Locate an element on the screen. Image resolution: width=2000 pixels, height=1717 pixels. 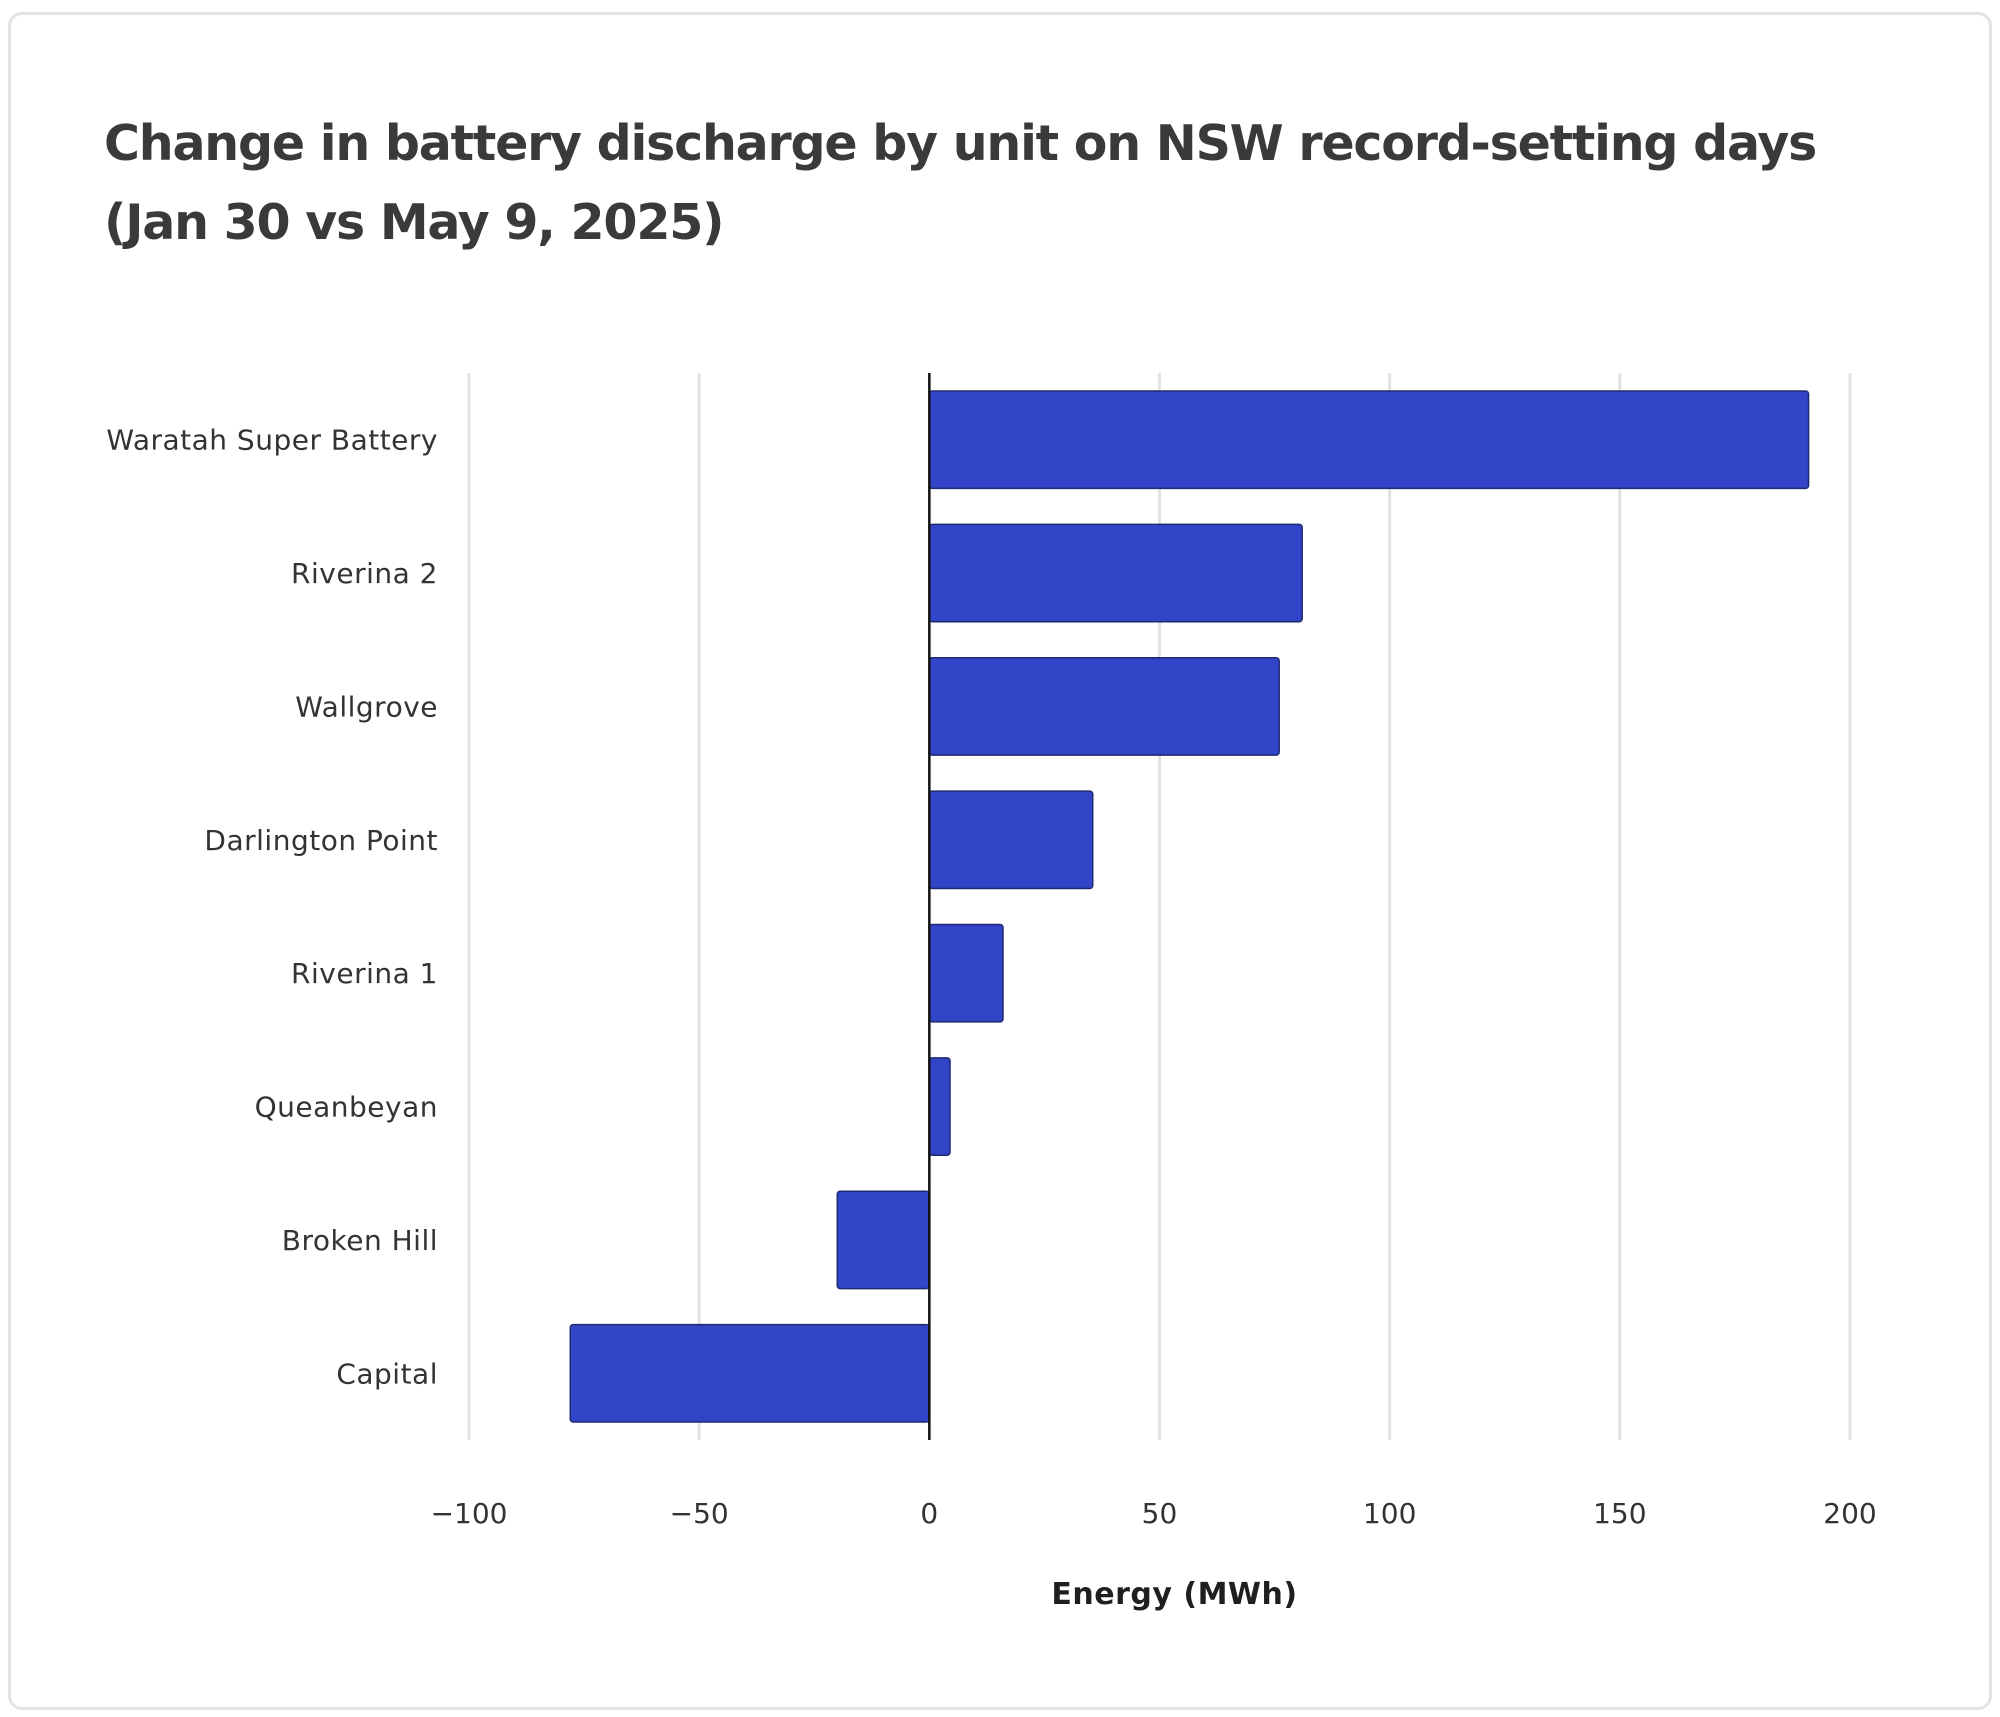
x-axis-title: Energy (MWh) is located at coordinates (1174, 1594).